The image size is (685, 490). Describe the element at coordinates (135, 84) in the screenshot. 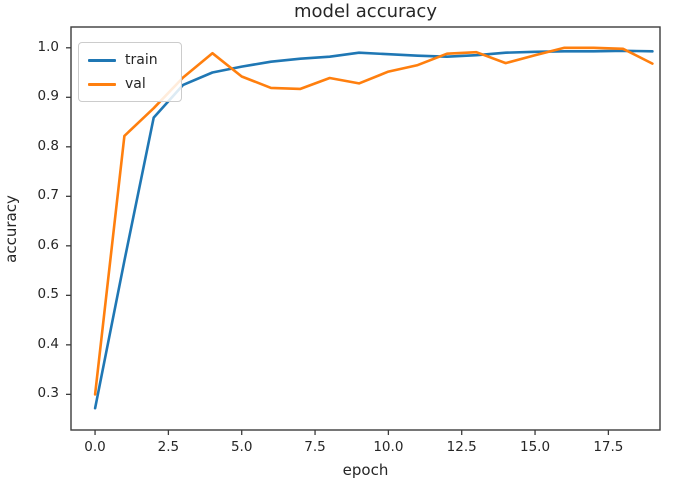

I see `legend-label: val` at that location.